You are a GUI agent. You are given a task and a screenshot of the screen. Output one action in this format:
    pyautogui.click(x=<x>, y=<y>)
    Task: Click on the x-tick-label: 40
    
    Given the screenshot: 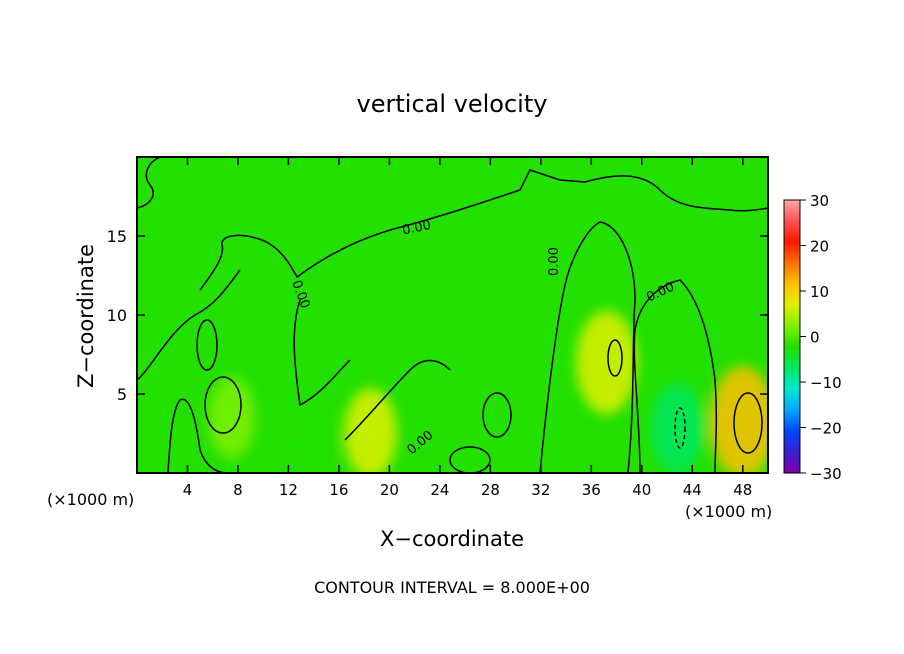 What is the action you would take?
    pyautogui.click(x=641, y=490)
    